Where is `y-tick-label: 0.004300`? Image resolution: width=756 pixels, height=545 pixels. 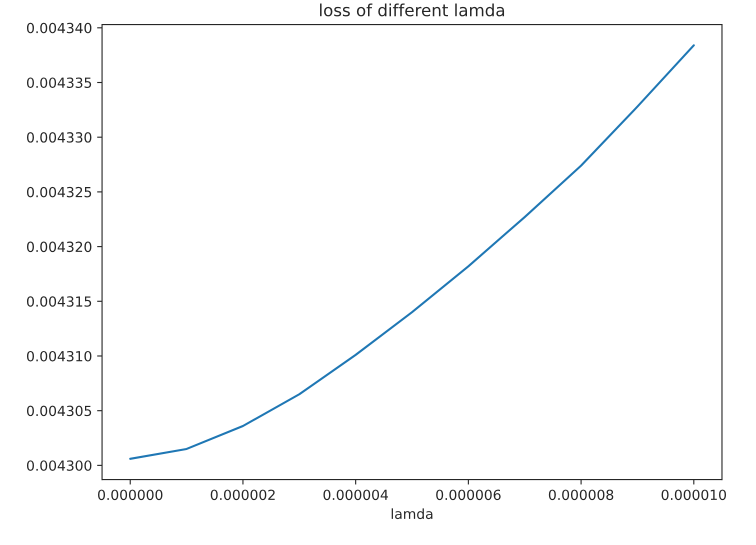
y-tick-label: 0.004300 is located at coordinates (59, 465).